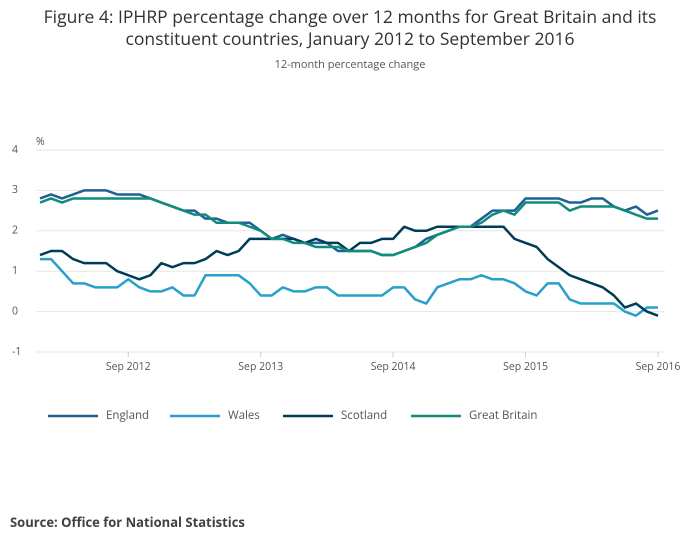  I want to click on y-tick-label: 3, so click(15, 190).